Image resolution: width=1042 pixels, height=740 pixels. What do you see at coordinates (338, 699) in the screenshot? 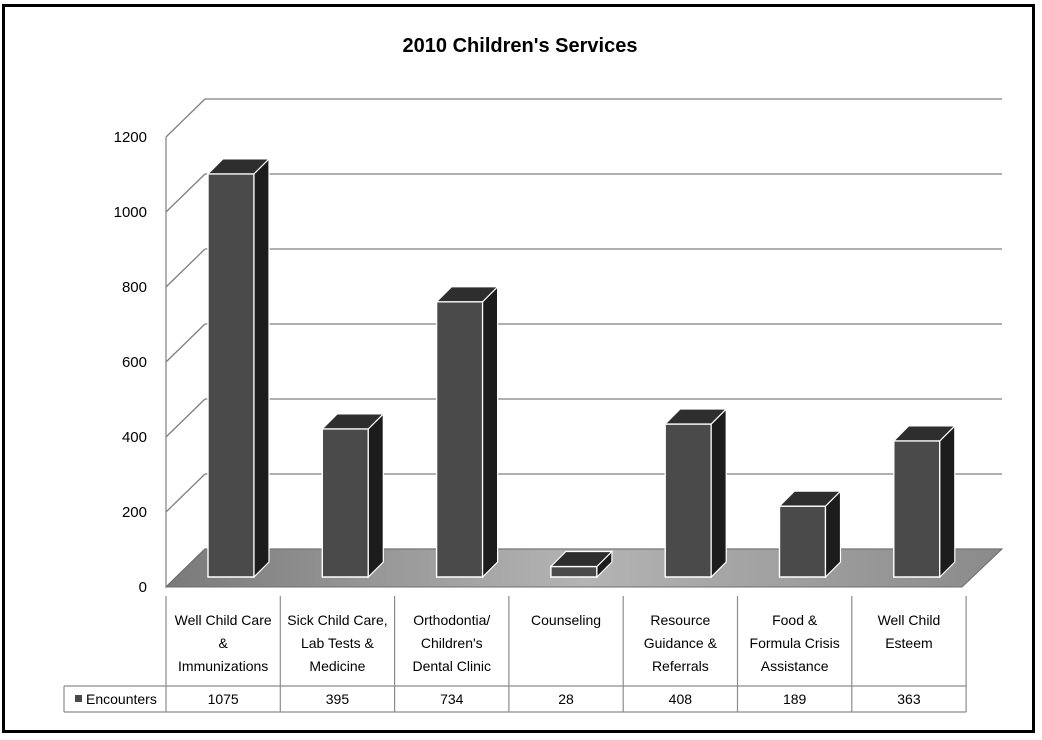
I see `value-cell: 395` at bounding box center [338, 699].